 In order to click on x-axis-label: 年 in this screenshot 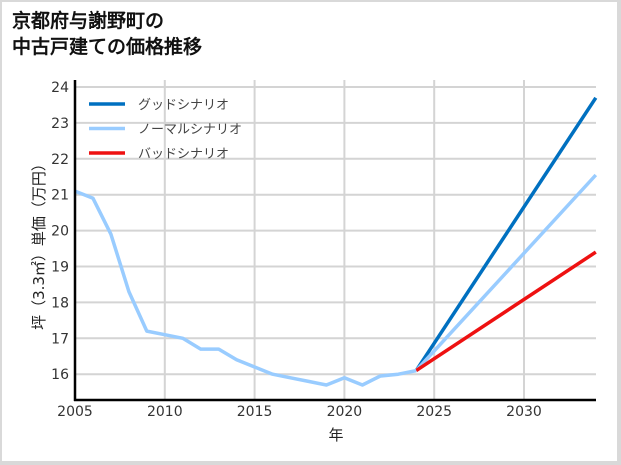, I will do `click(335, 435)`.